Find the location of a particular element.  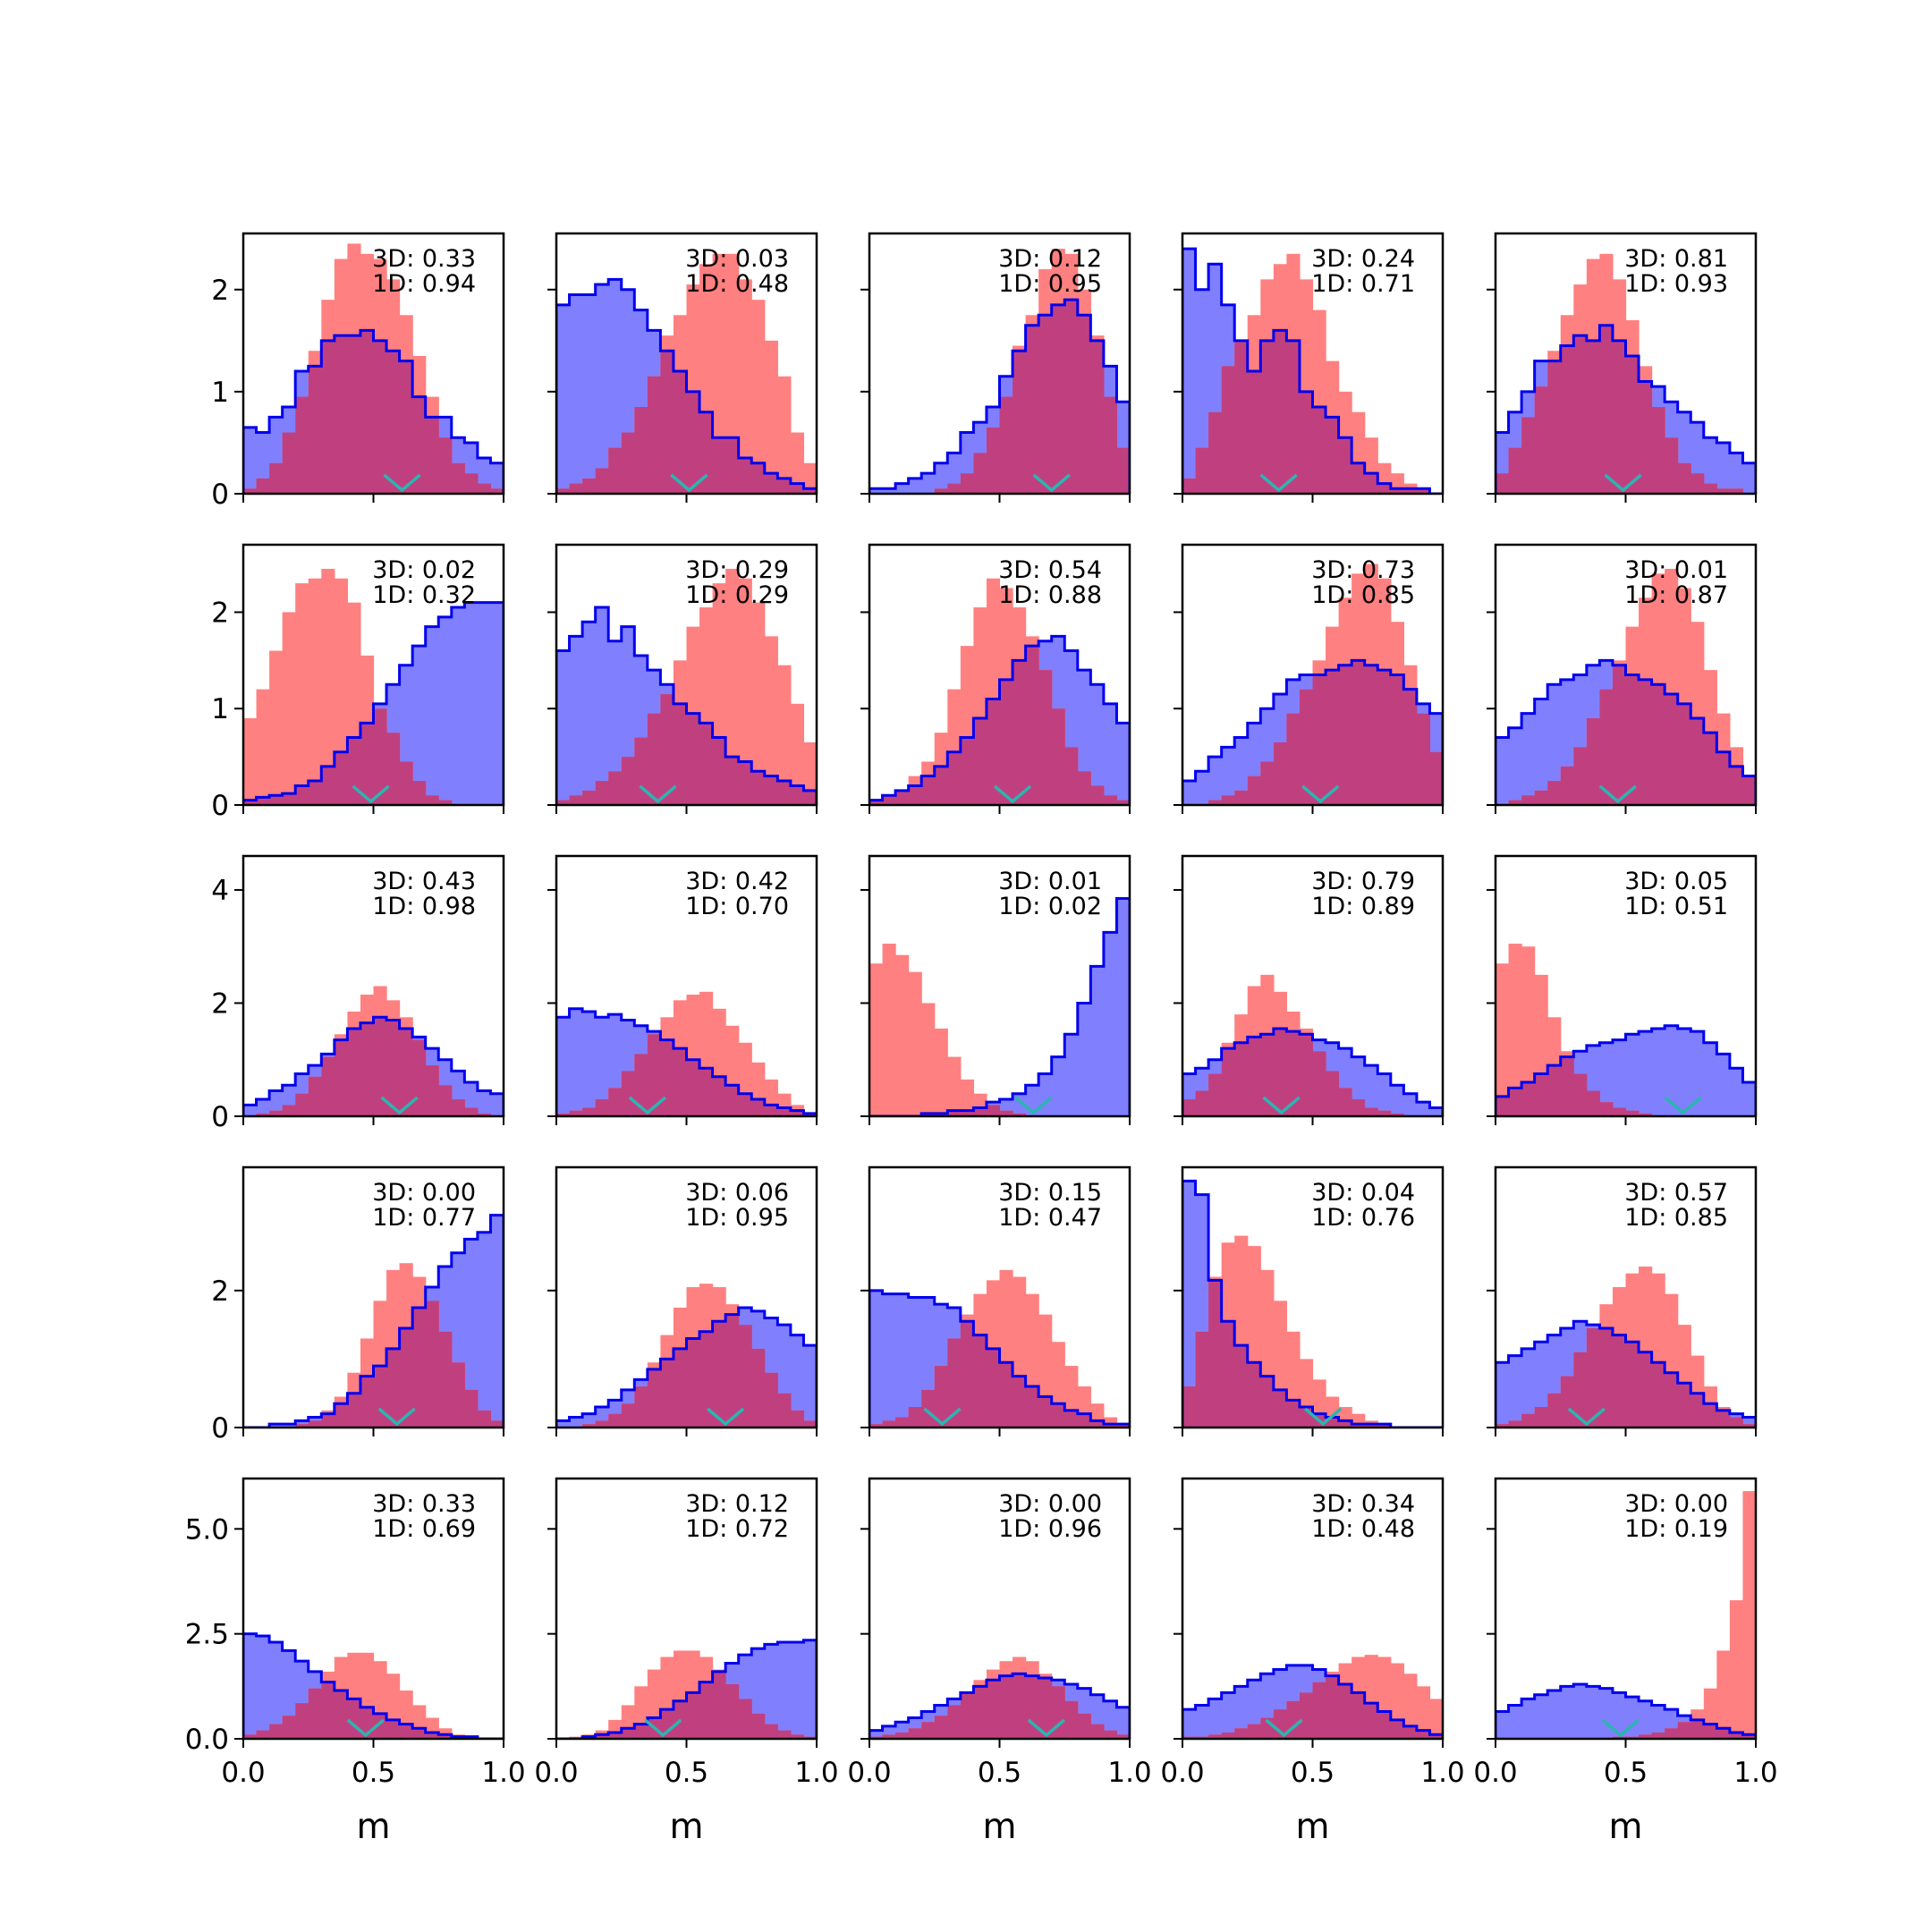

annotation-1d: 1D: 0.76 is located at coordinates (1363, 1218).